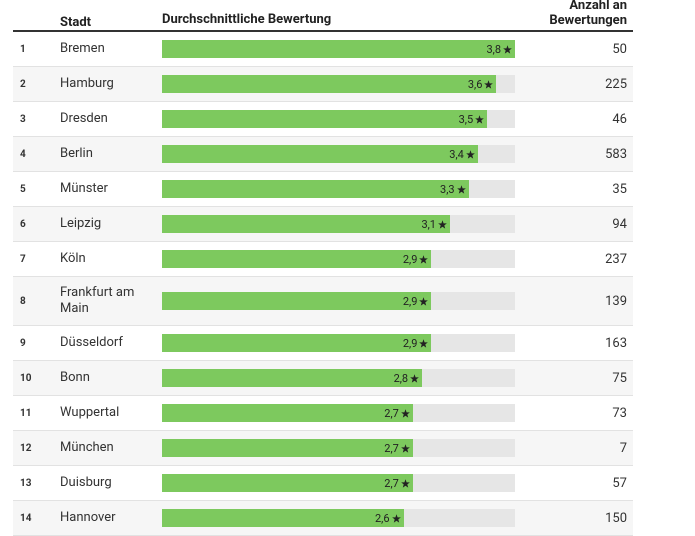 The width and height of the screenshot is (695, 536). I want to click on rank: 4, so click(23, 154).